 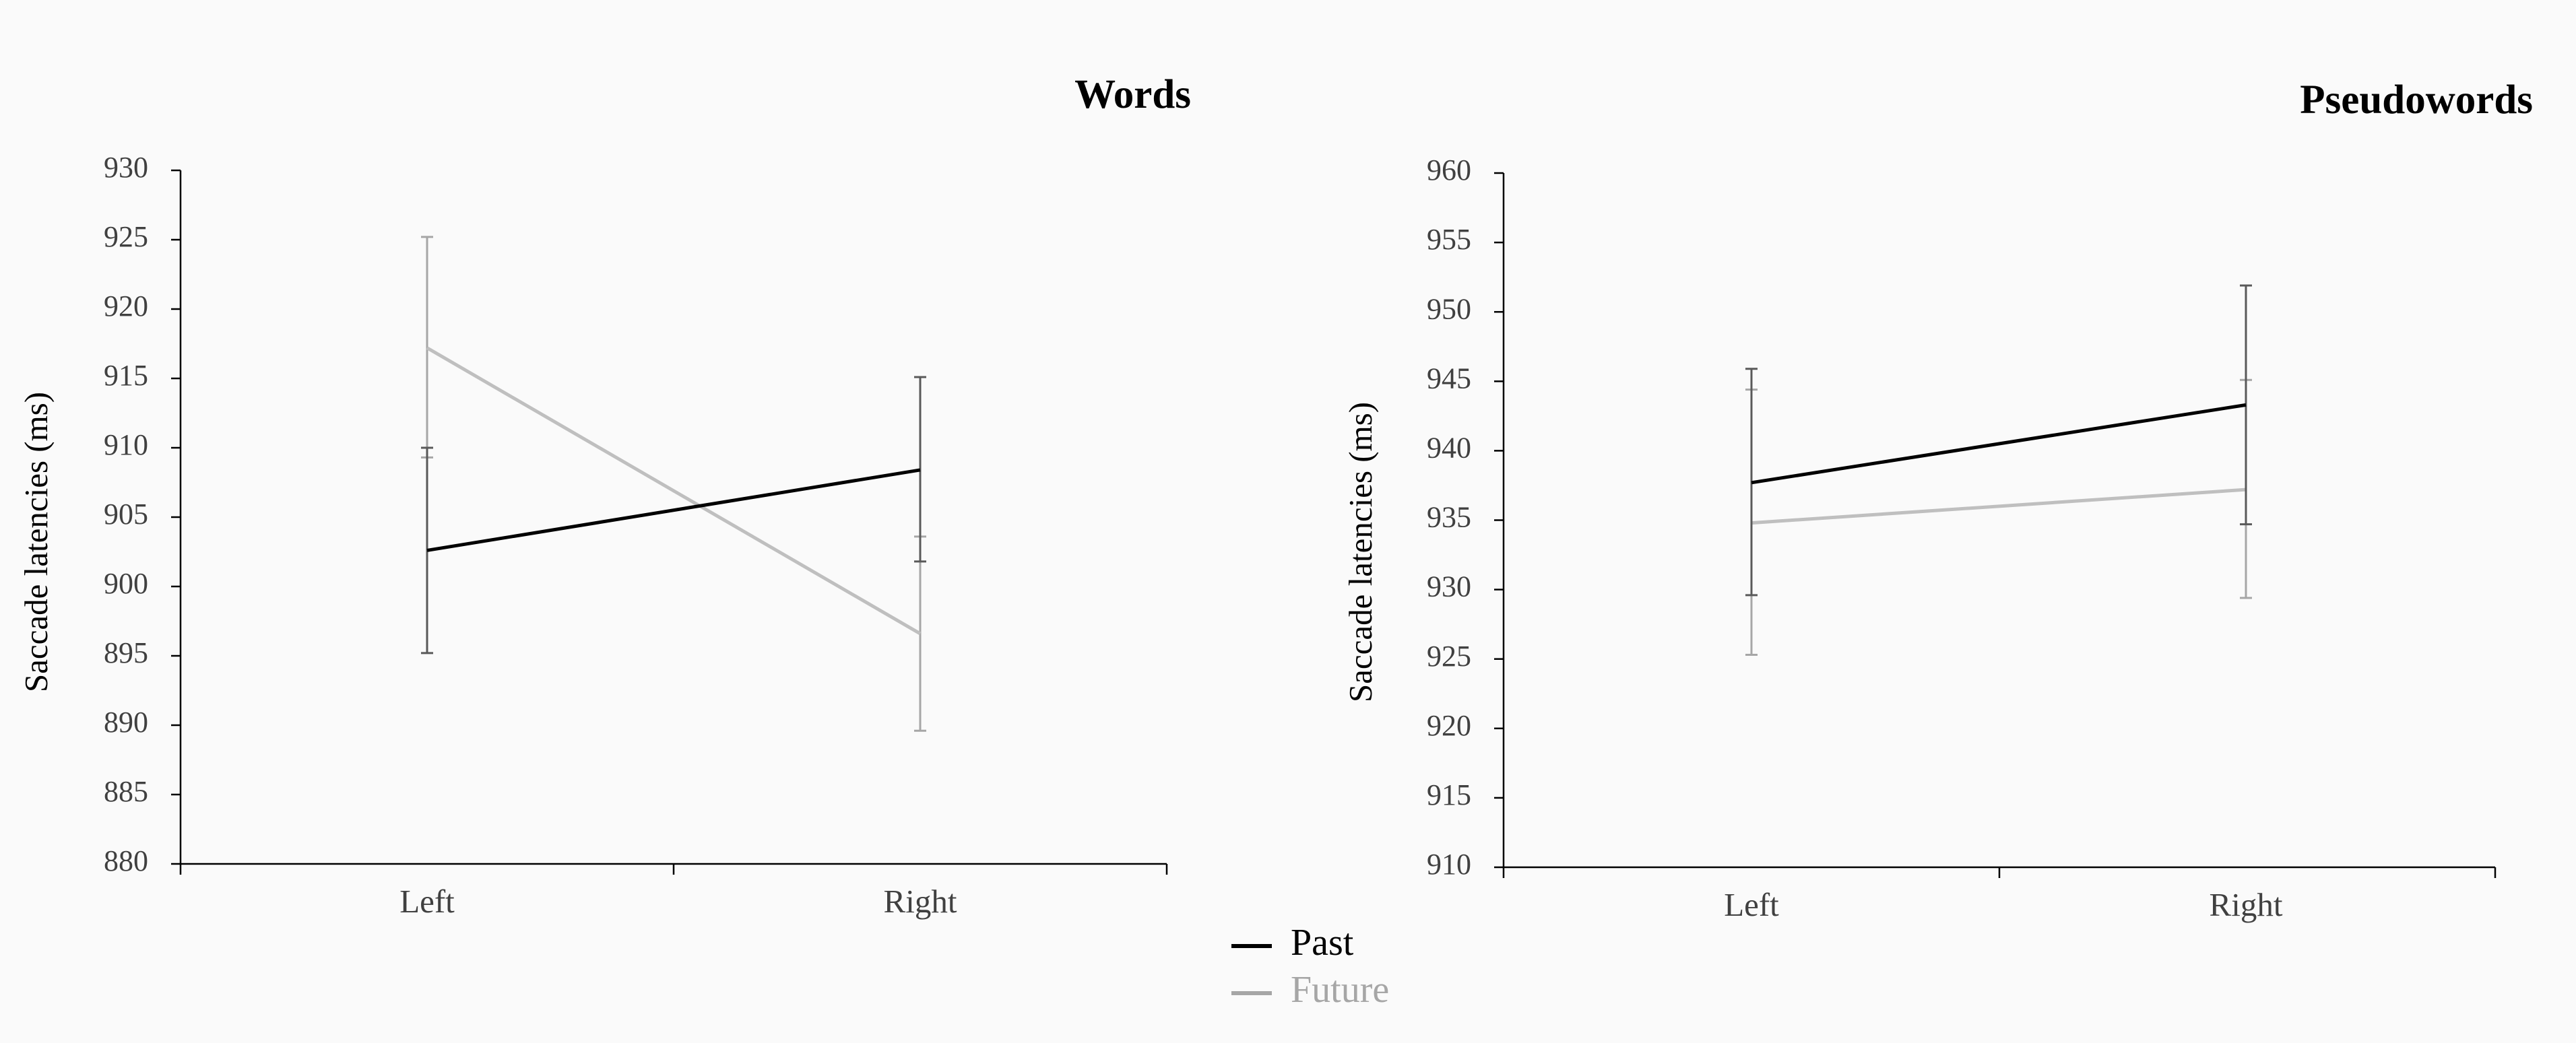 I want to click on y-tick-label: 900, so click(x=126, y=583).